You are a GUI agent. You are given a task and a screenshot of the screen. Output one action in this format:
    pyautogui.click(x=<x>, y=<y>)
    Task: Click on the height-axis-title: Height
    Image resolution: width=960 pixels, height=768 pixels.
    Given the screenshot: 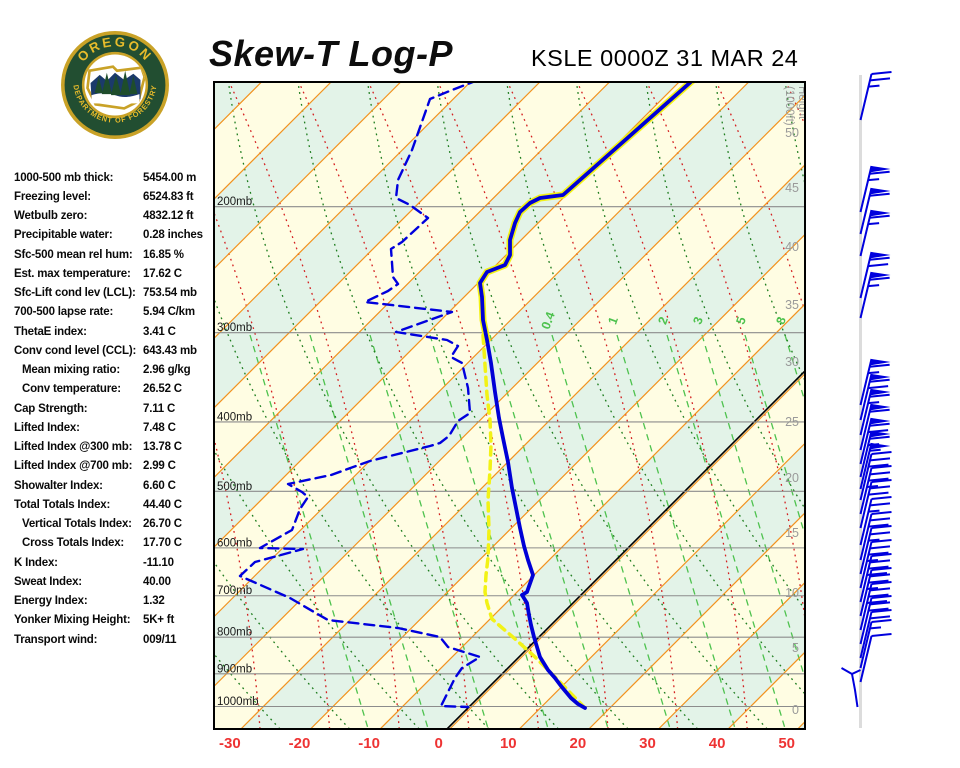 What is the action you would take?
    pyautogui.click(x=802, y=103)
    